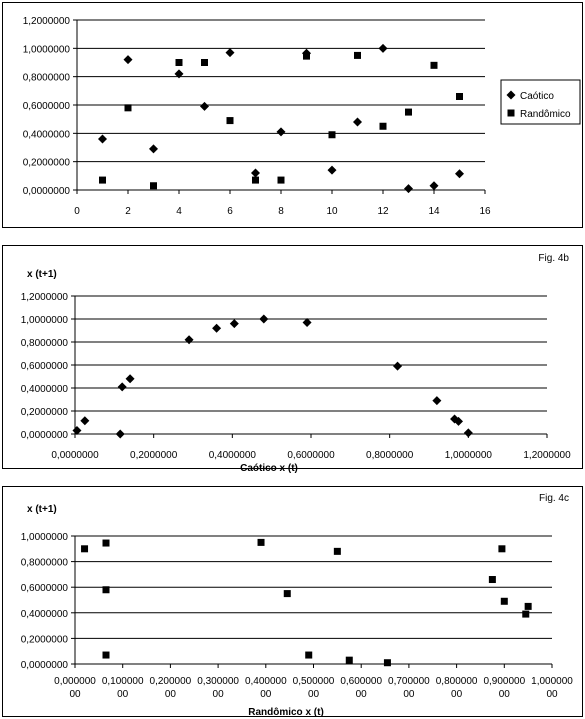 This screenshot has width=585, height=719. What do you see at coordinates (75, 455) in the screenshot?
I see `x-tick-label: 0,0000000` at bounding box center [75, 455].